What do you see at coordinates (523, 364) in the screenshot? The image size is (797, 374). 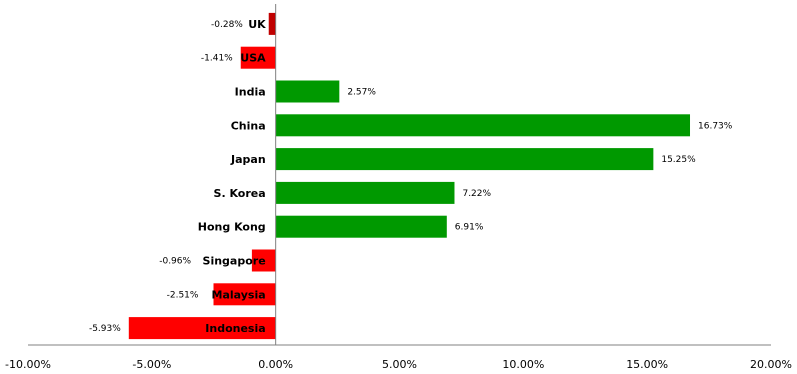 I see `x-tick-label: 10.00%` at bounding box center [523, 364].